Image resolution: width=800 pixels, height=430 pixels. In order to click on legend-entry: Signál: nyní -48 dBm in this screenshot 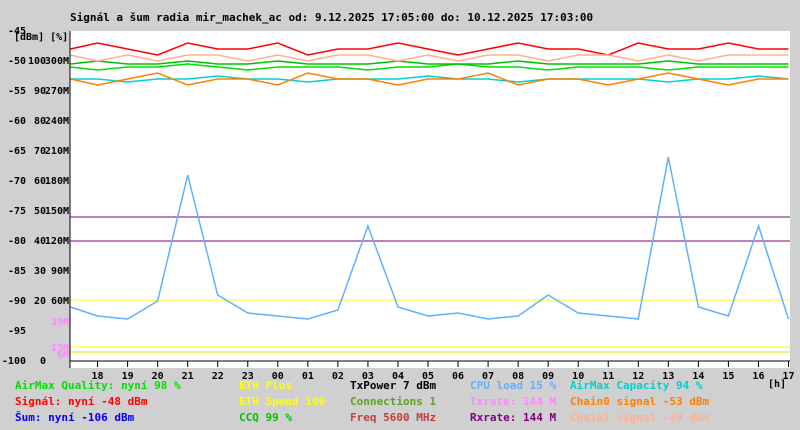, I will do `click(81, 401)`.